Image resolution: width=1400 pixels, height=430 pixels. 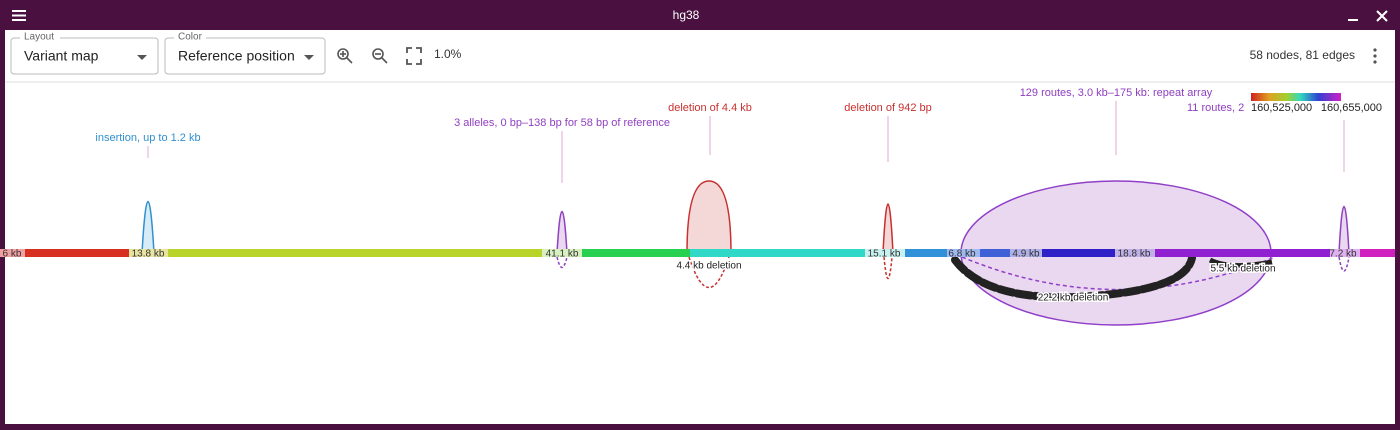 What do you see at coordinates (1281, 108) in the screenshot?
I see `legend-min: 160,525,000` at bounding box center [1281, 108].